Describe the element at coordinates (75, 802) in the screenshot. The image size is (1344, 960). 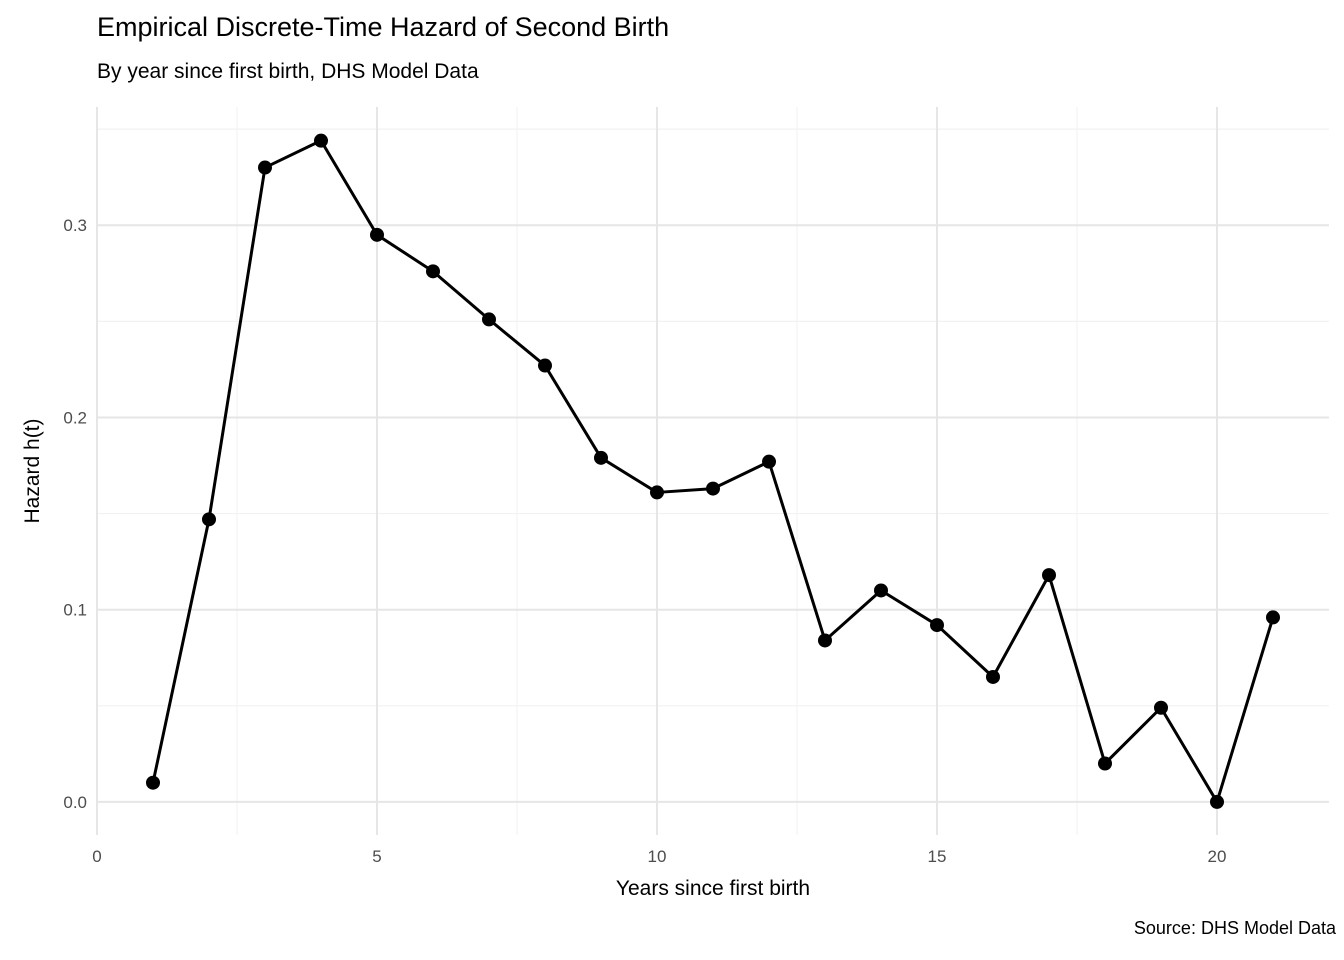
I see `y-tick-label: 0.0` at that location.